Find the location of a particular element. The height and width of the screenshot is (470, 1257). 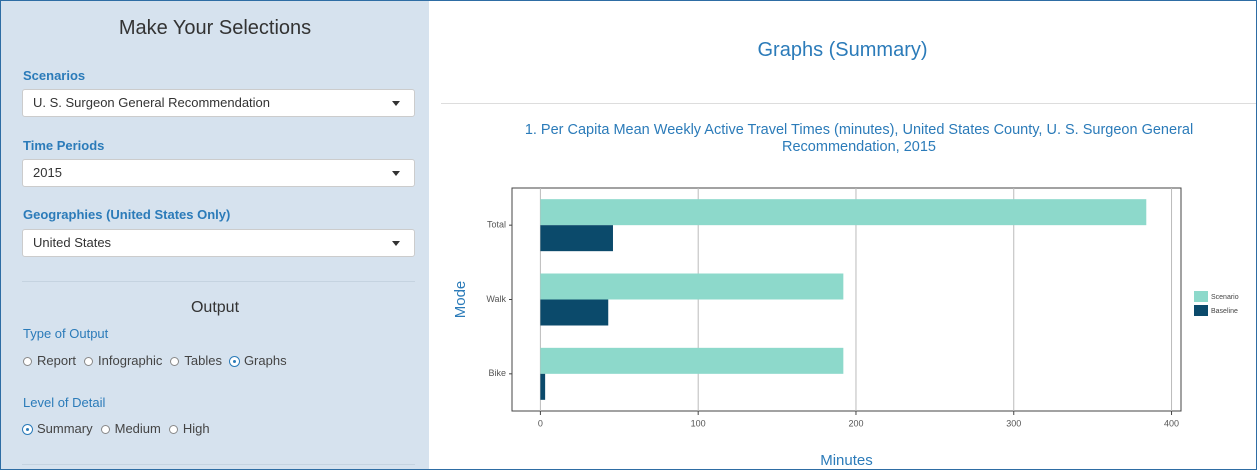

label: Geographies (United States Only) is located at coordinates (127, 214).